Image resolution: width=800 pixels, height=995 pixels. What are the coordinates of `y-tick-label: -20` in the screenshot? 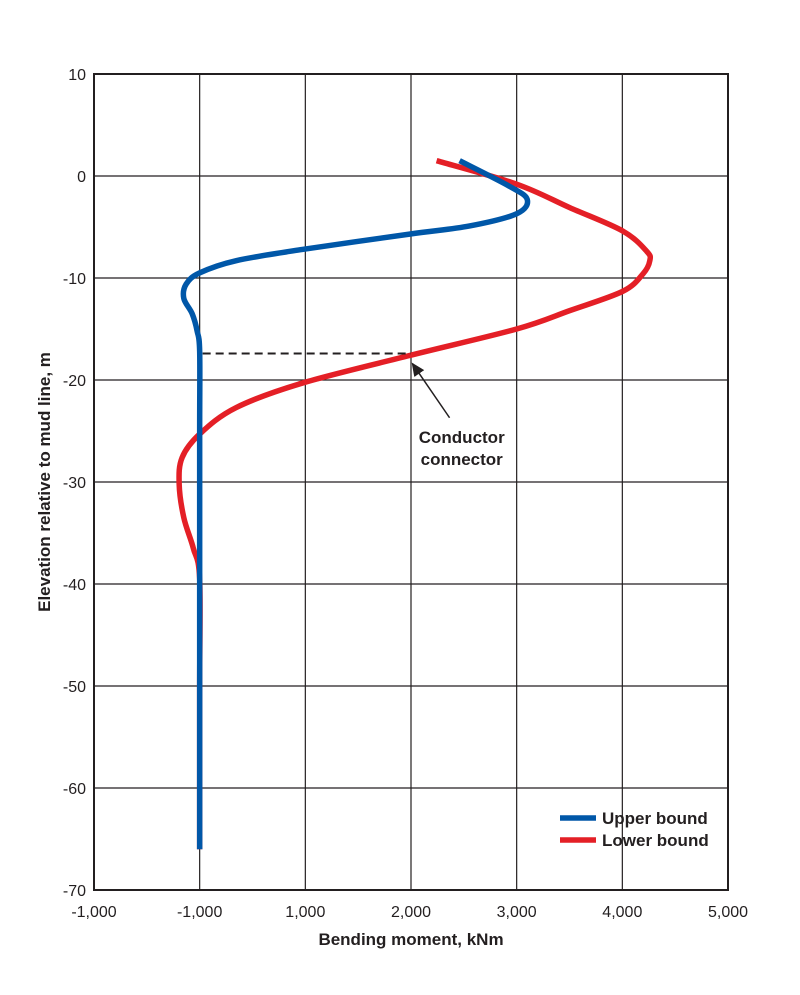 It's located at (74, 381).